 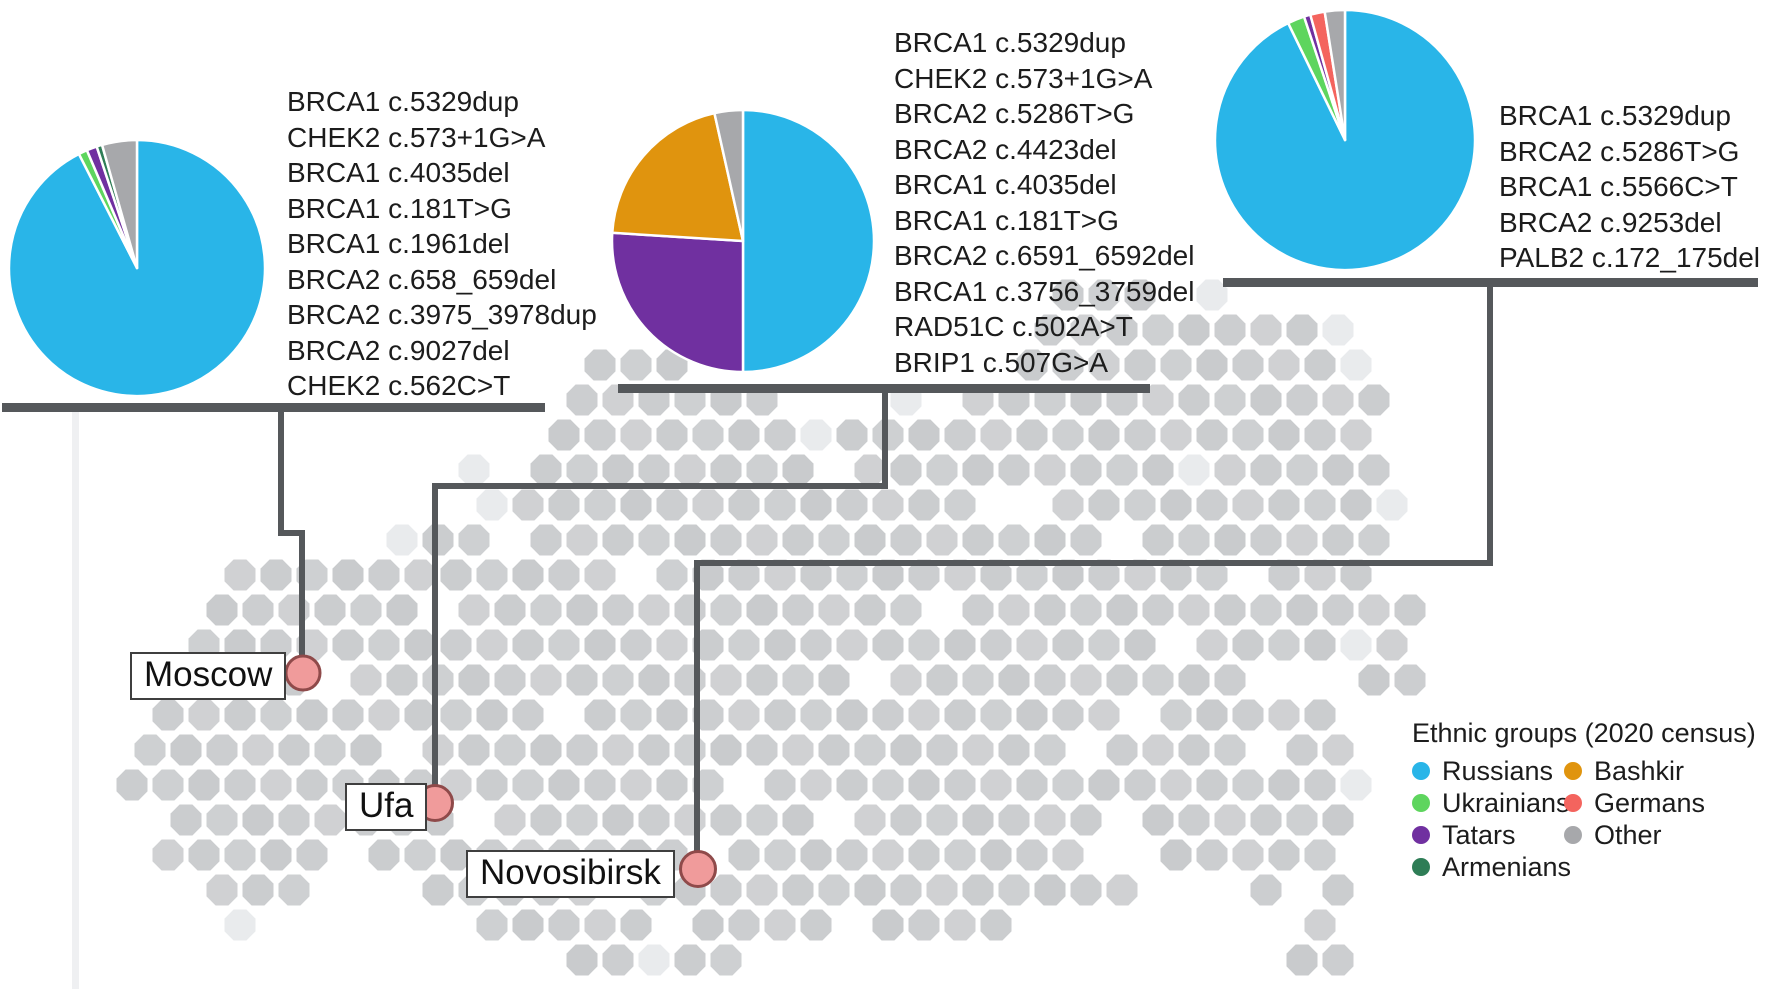 I want to click on faint-guide-line, so click(x=75, y=696).